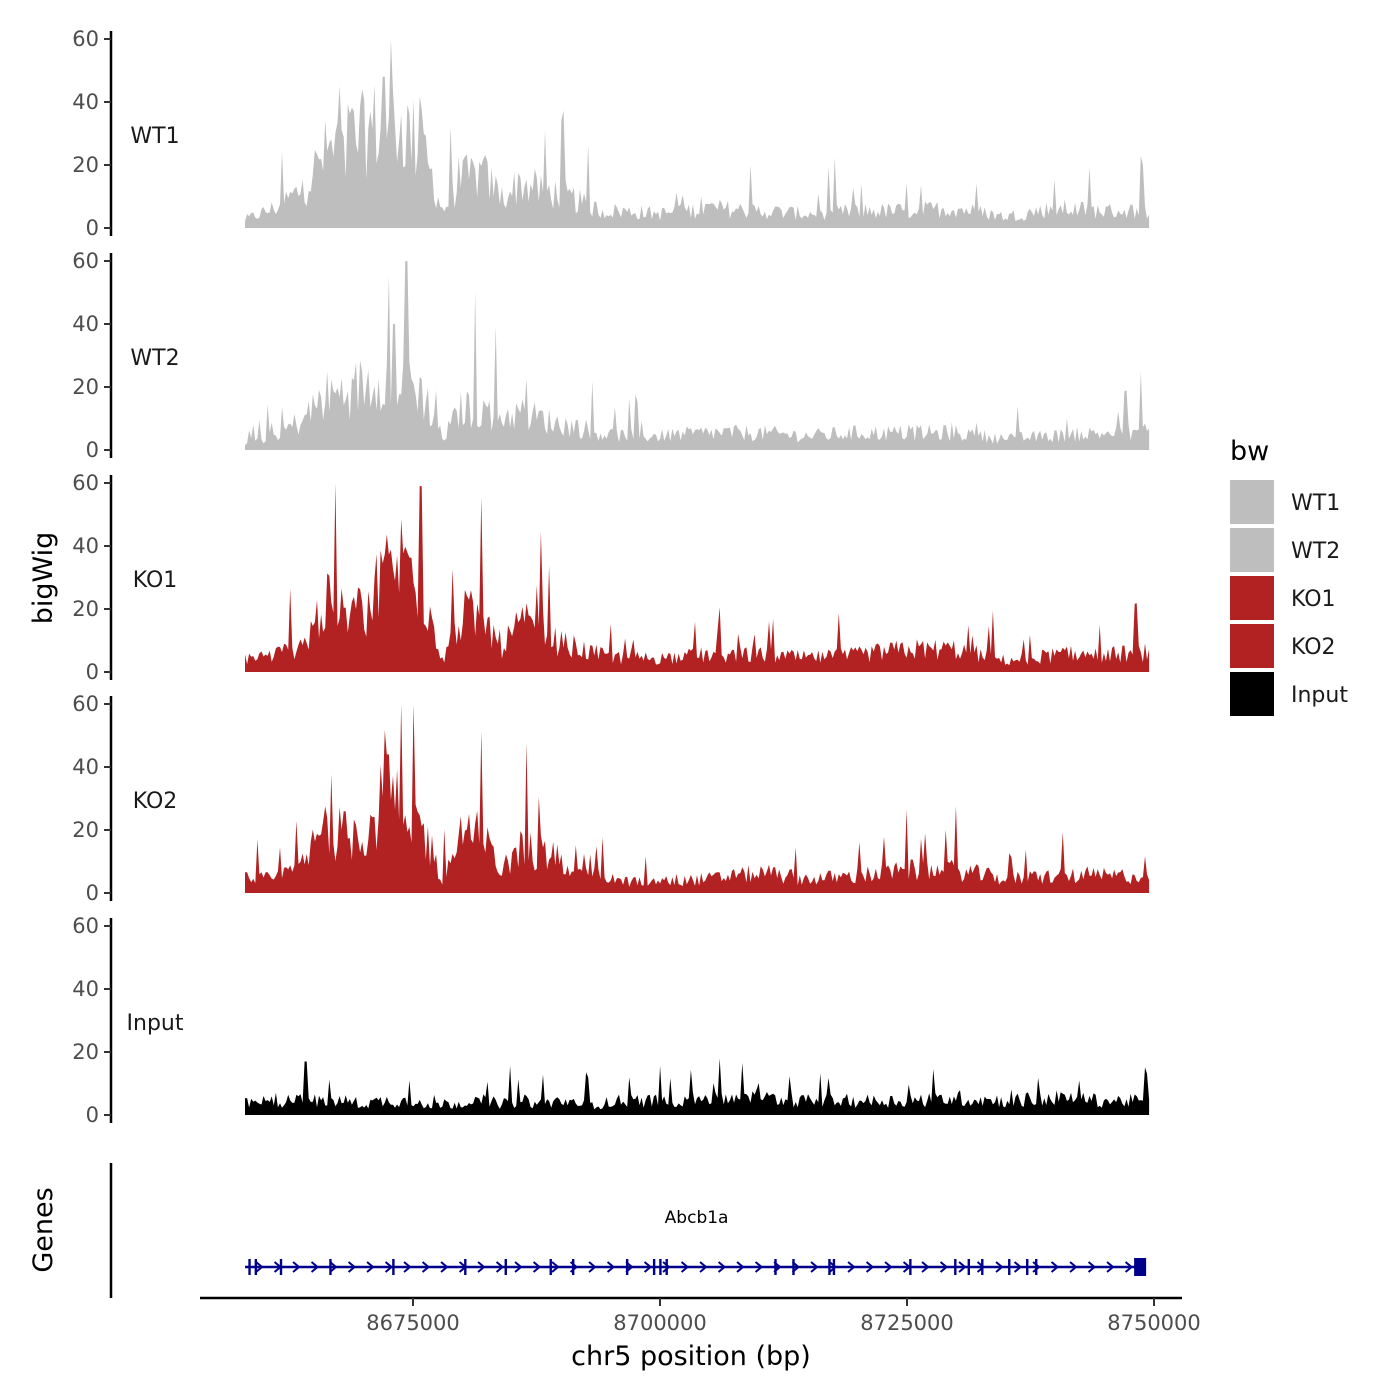 This screenshot has height=1400, width=1400. Describe the element at coordinates (697, 355) in the screenshot. I see `signal-area-wt2` at that location.